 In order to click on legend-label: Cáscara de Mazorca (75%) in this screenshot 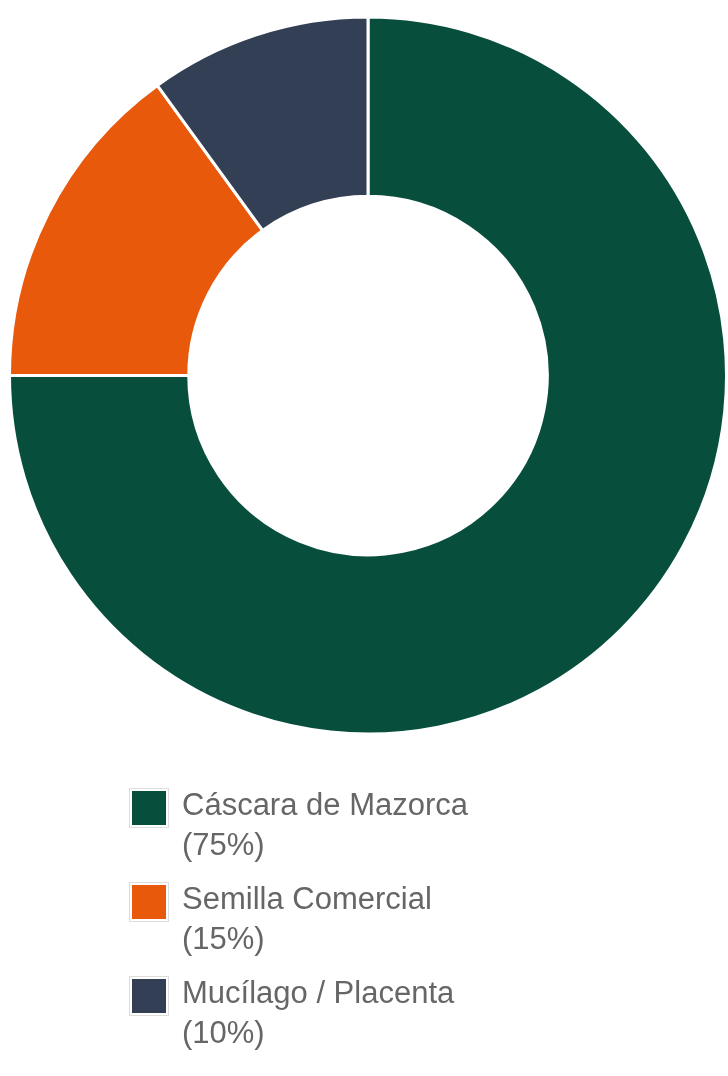, I will do `click(325, 825)`.